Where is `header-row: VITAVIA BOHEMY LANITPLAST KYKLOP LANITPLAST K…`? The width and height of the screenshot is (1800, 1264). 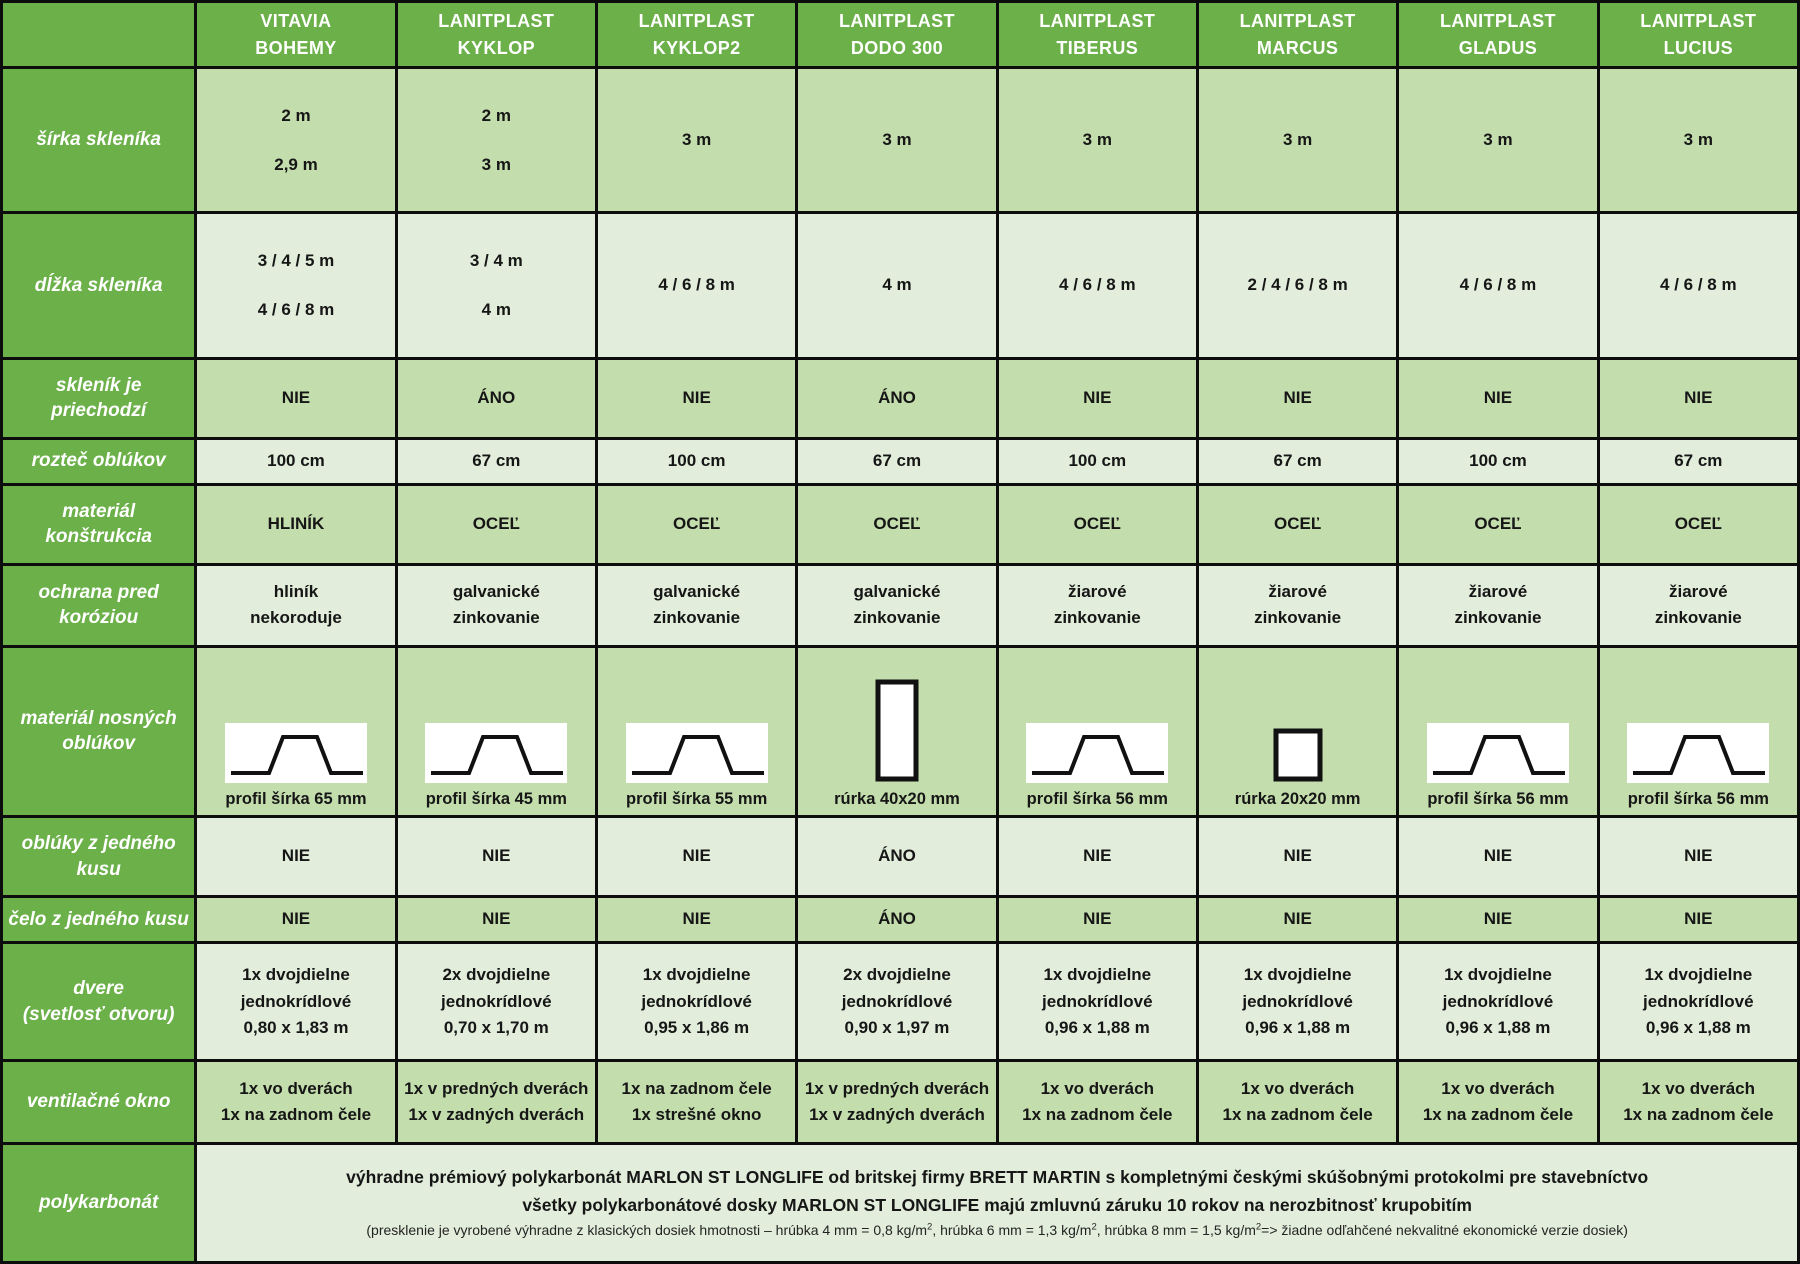 header-row: VITAVIA BOHEMY LANITPLAST KYKLOP LANITPLAST K… is located at coordinates (900, 34).